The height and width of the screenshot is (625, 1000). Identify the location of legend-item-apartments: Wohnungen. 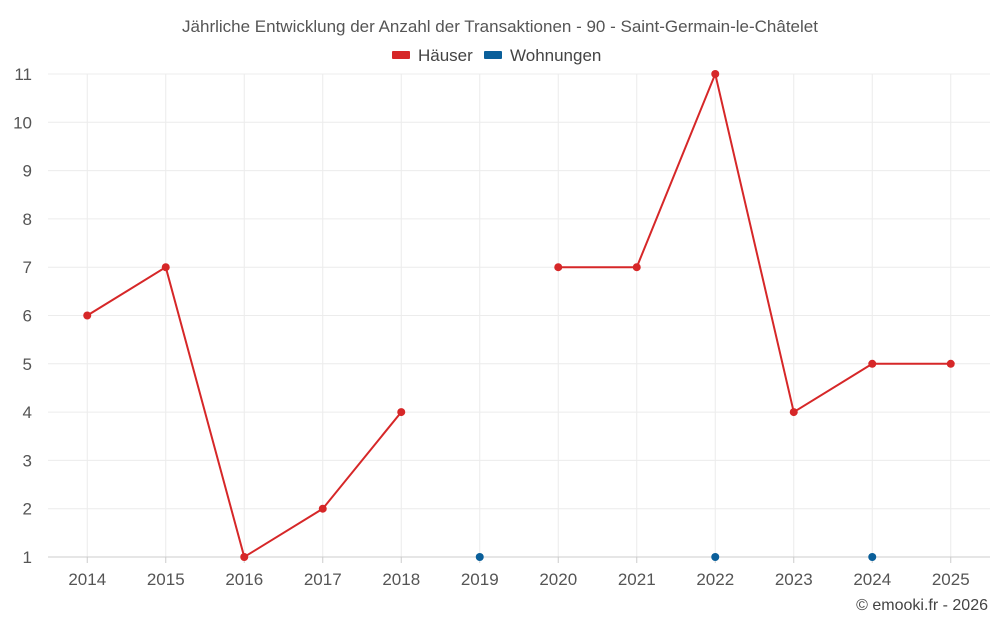
(542, 55).